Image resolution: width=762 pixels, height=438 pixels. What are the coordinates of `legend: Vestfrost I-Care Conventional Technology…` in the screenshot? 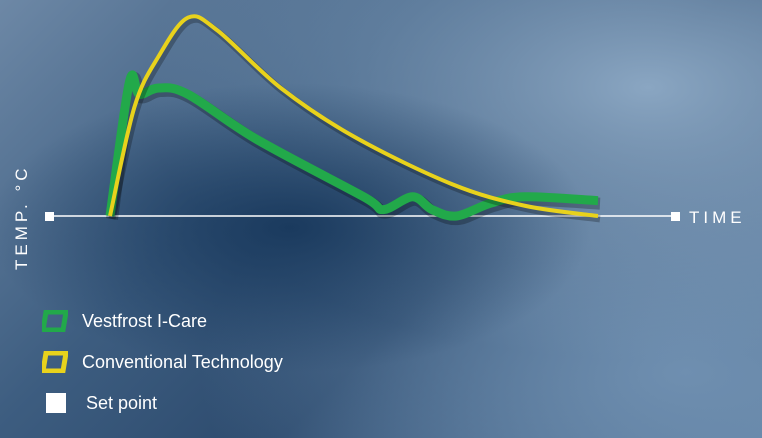 It's located at (162, 362).